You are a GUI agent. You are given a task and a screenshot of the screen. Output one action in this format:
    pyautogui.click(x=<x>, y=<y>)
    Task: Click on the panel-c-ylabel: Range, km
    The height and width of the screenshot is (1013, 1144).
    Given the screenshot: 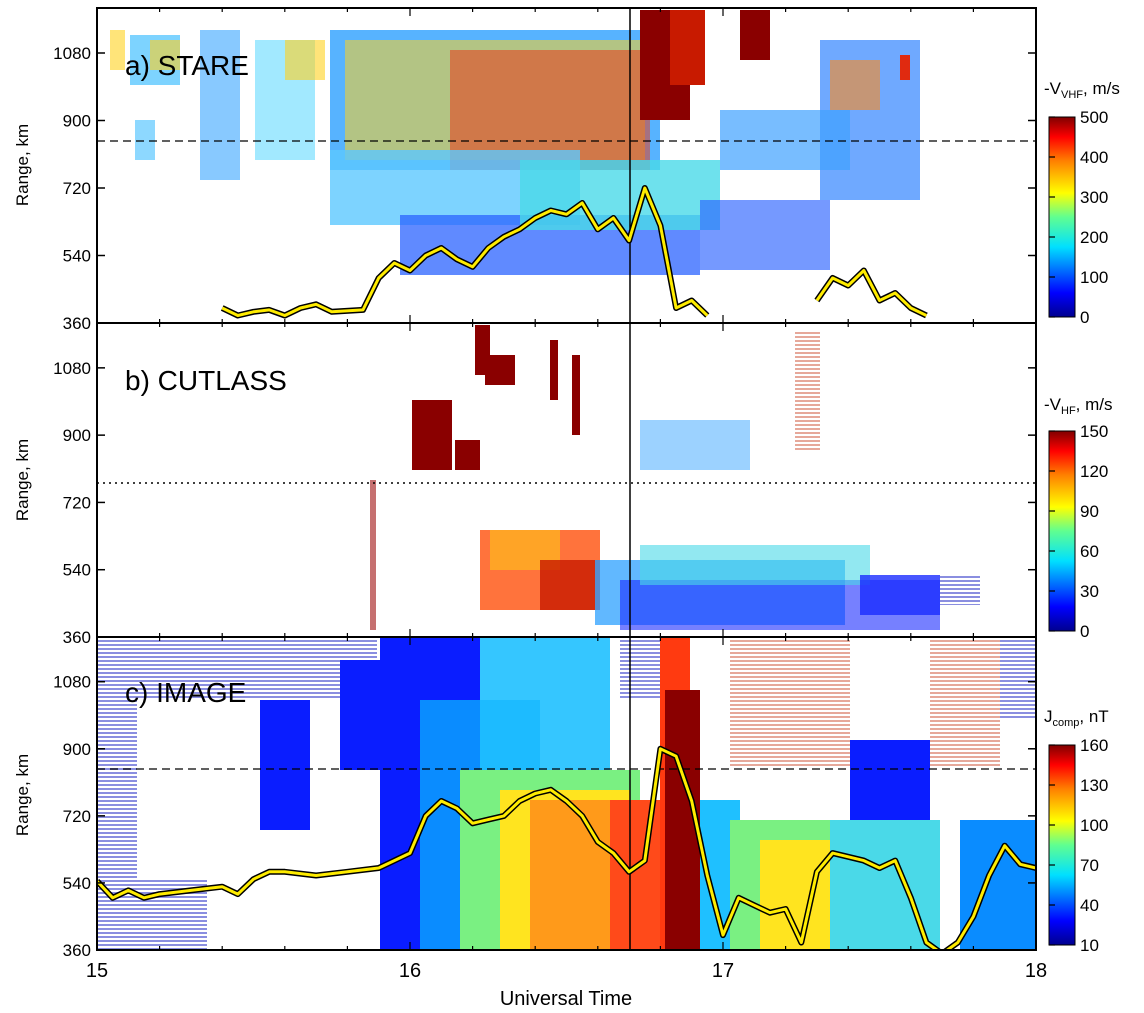 What is the action you would take?
    pyautogui.click(x=22, y=795)
    